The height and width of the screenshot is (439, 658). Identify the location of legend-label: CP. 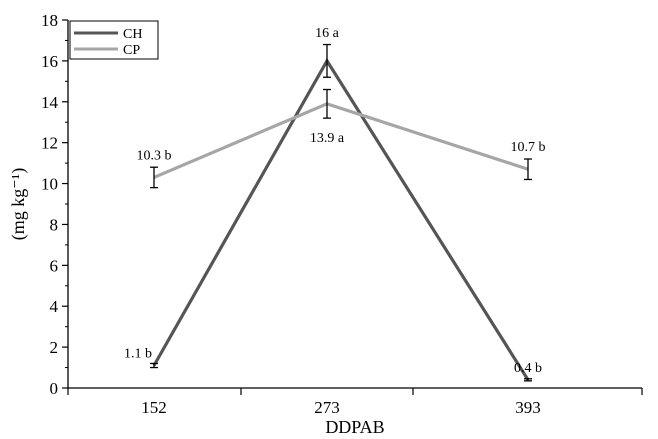
(131, 50).